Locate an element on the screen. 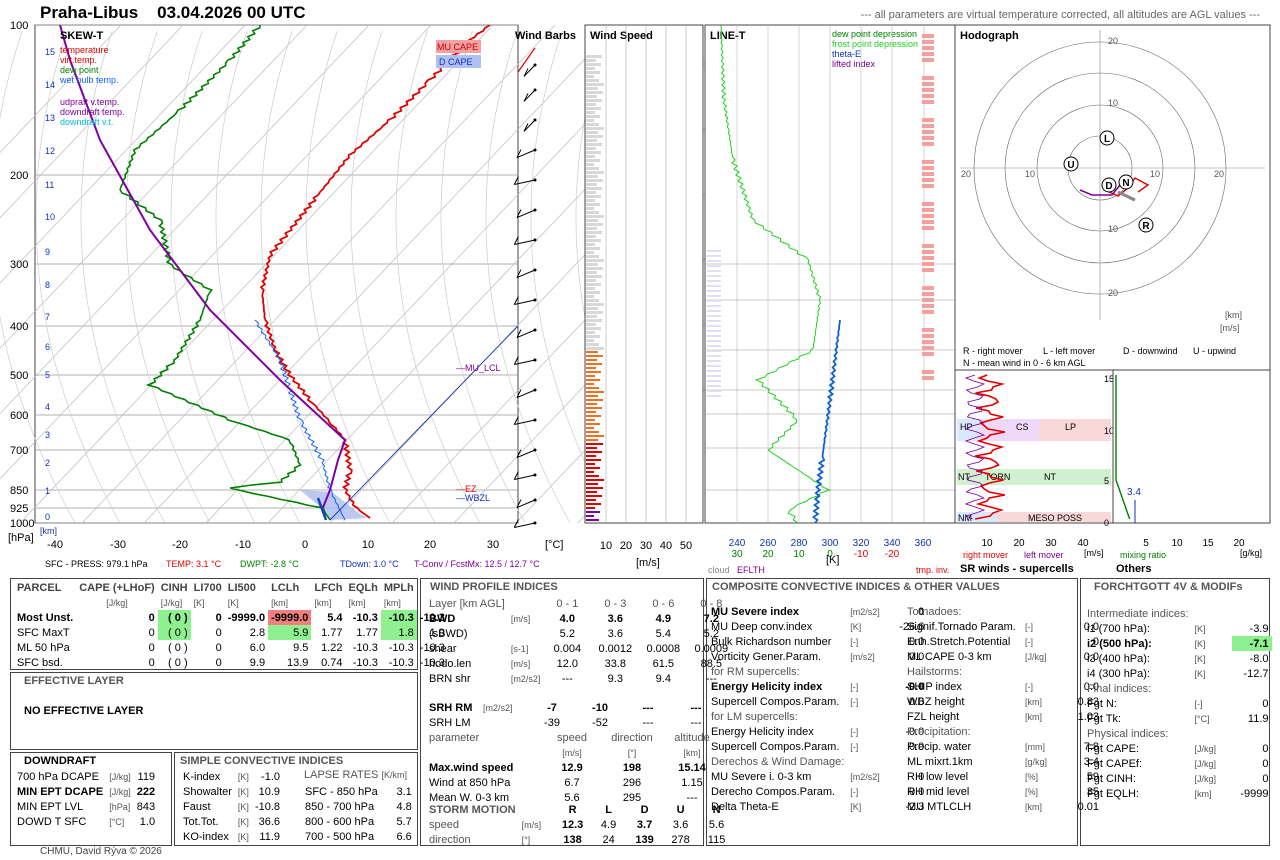  wp-value: 5.2 is located at coordinates (567, 633).